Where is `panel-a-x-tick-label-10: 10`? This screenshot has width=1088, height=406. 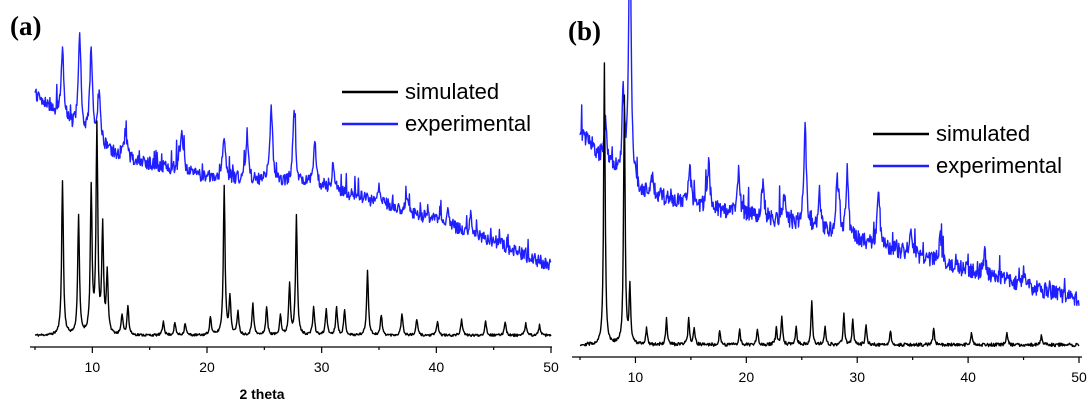
panel-a-x-tick-label-10: 10 is located at coordinates (93, 367).